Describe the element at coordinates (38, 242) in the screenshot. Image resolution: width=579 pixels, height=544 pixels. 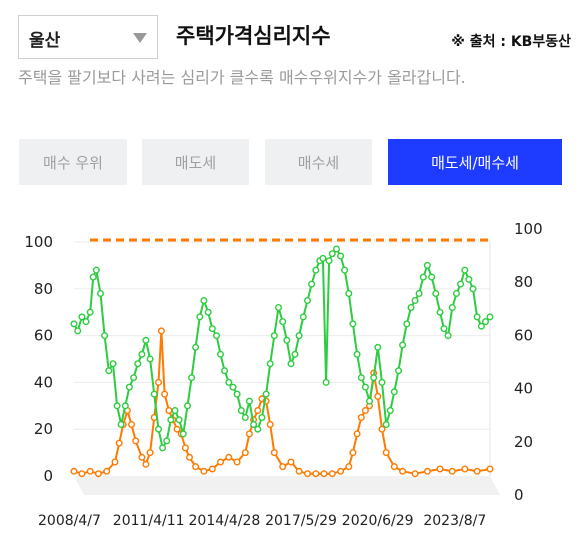
I see `y-left-tick-label: 100` at that location.